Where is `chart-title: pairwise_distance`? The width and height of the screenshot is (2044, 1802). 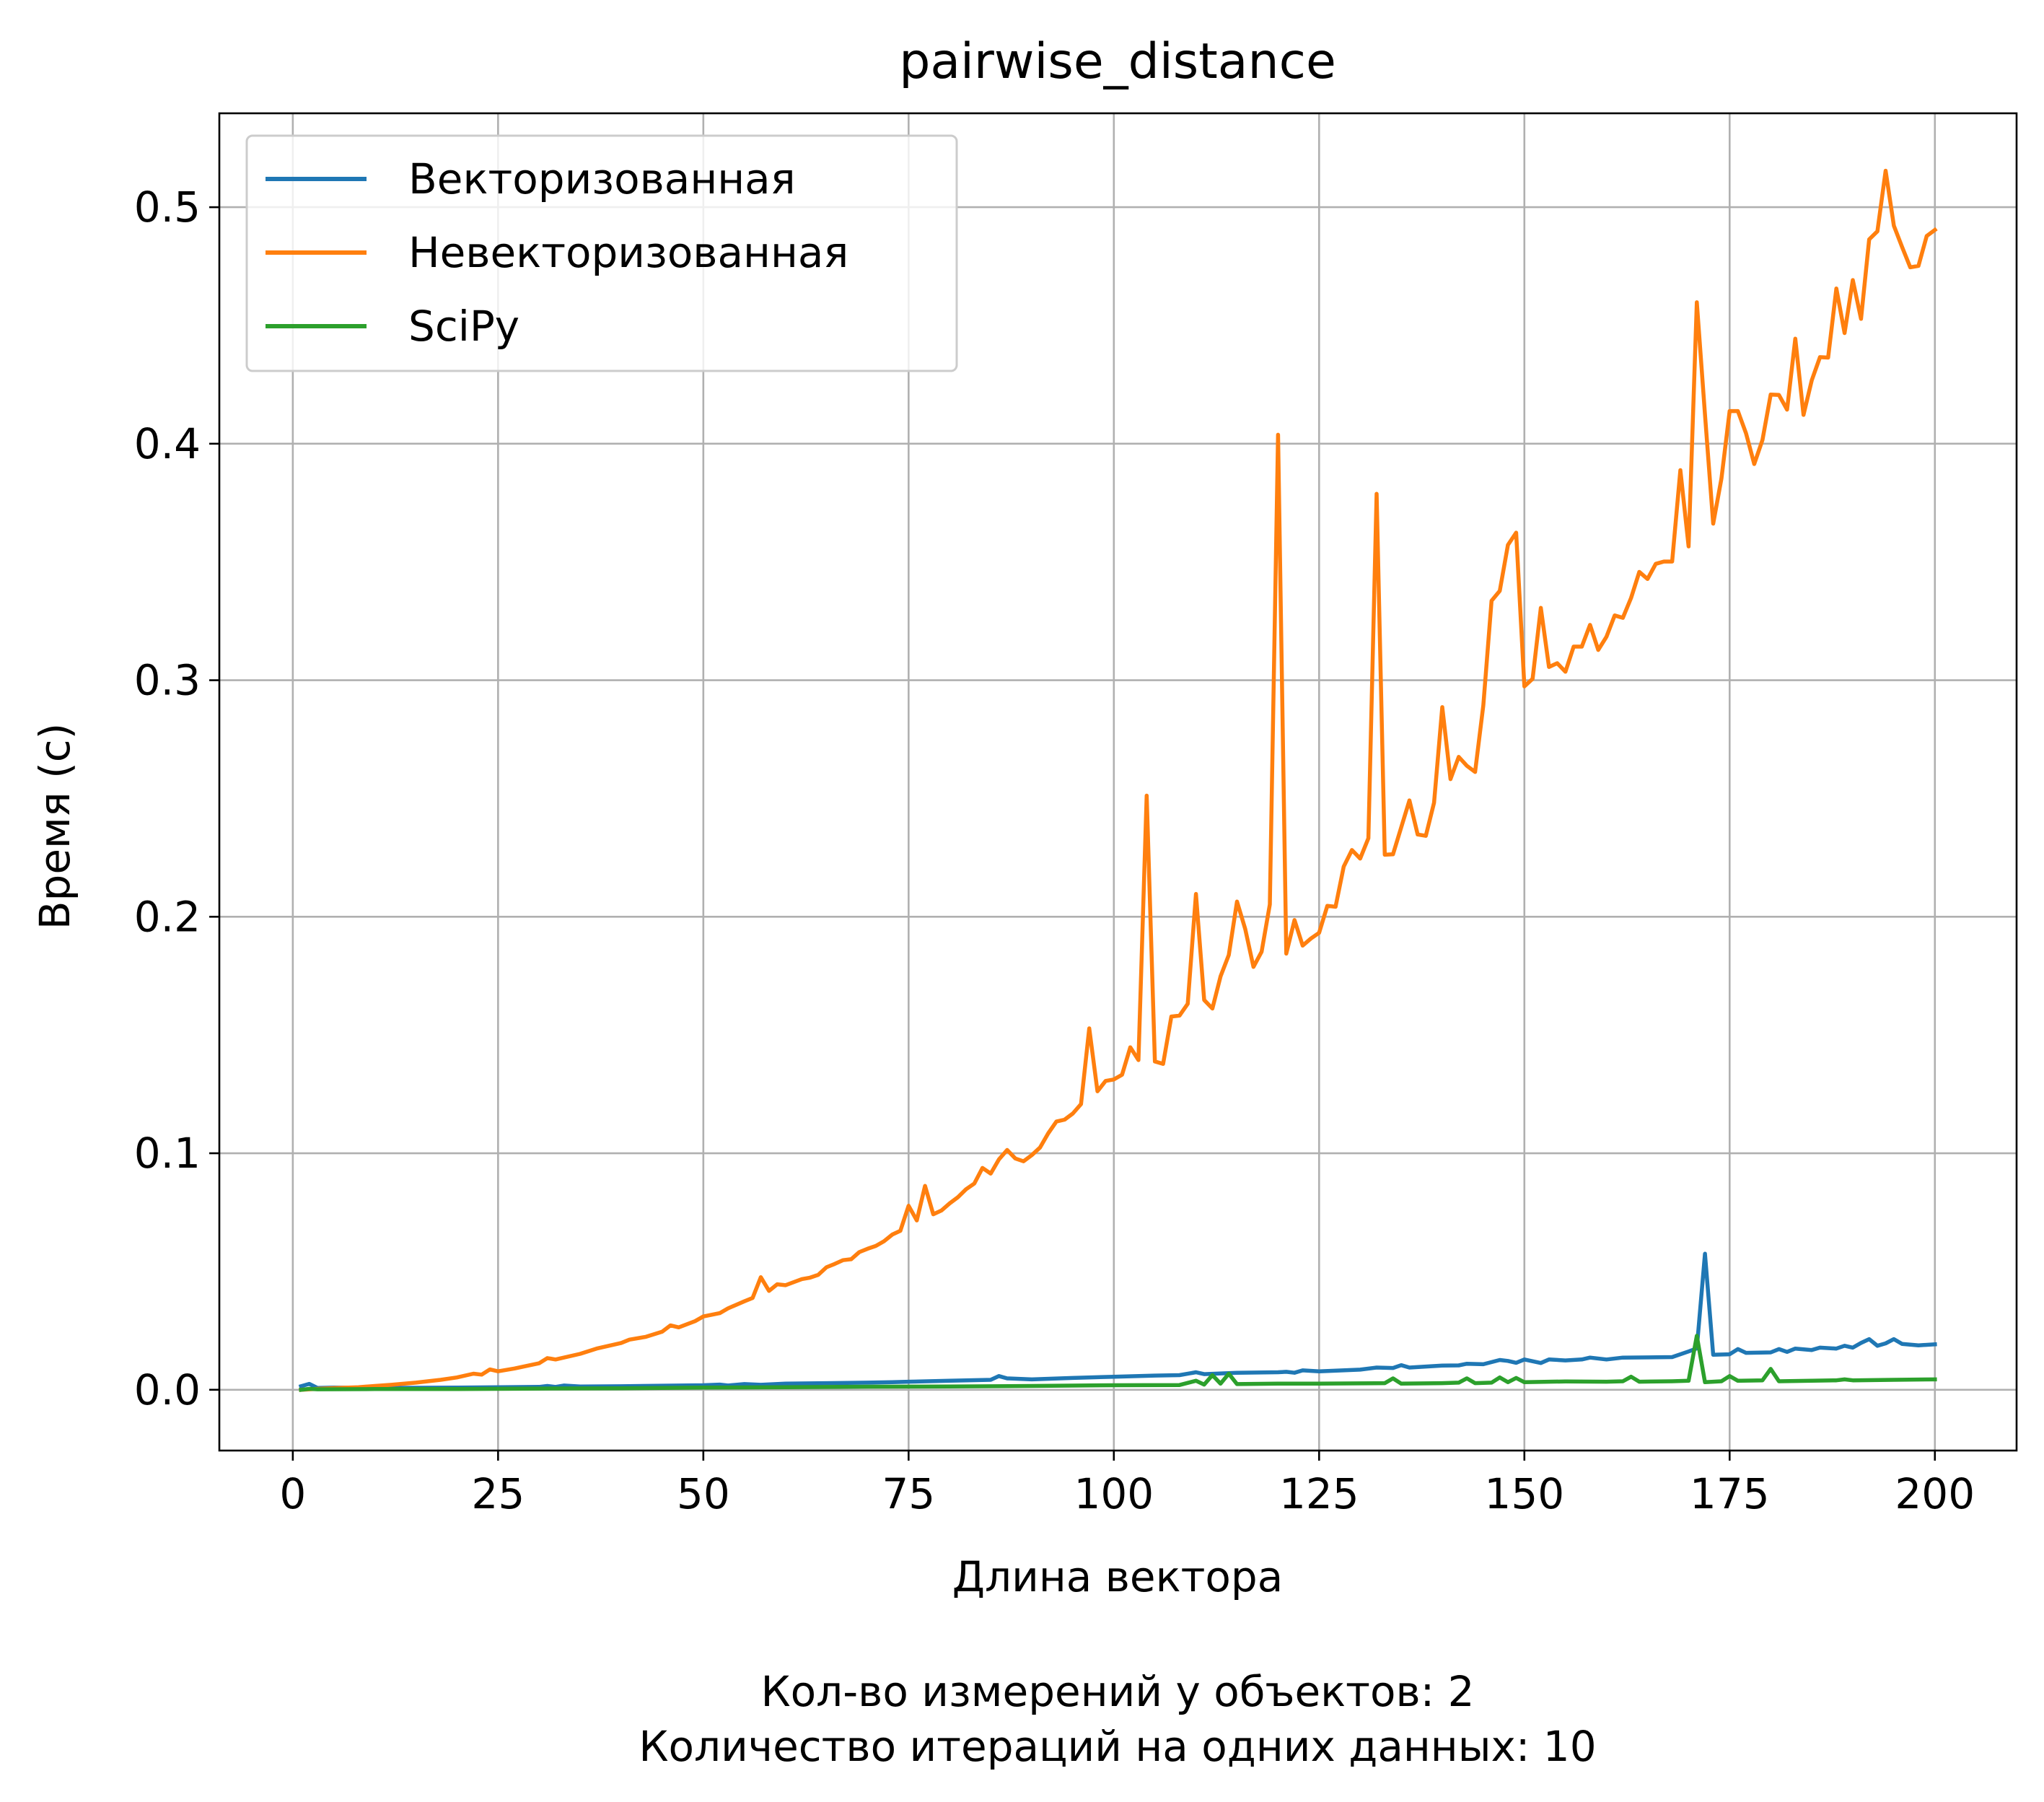
chart-title: pairwise_distance is located at coordinates (1117, 62).